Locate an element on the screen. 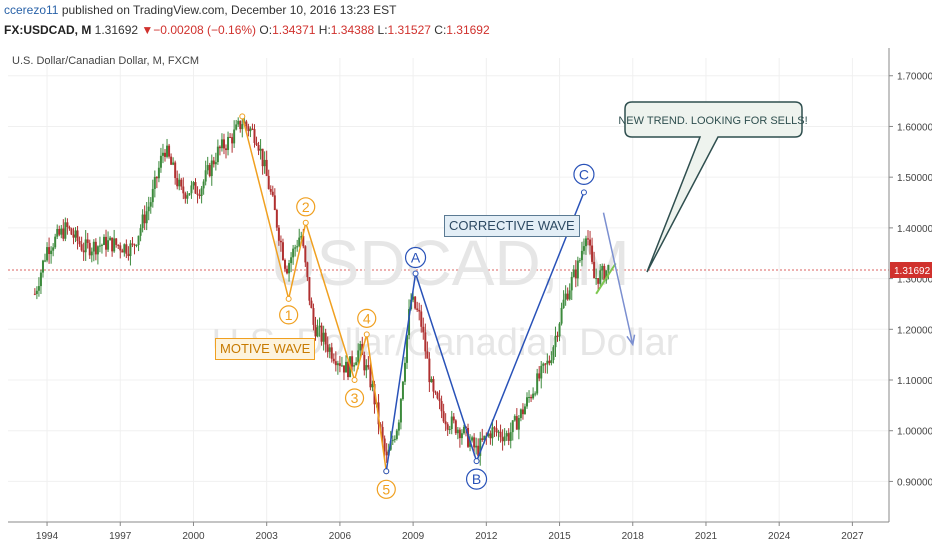 The image size is (932, 550). motive-label-4-circle is located at coordinates (367, 318).